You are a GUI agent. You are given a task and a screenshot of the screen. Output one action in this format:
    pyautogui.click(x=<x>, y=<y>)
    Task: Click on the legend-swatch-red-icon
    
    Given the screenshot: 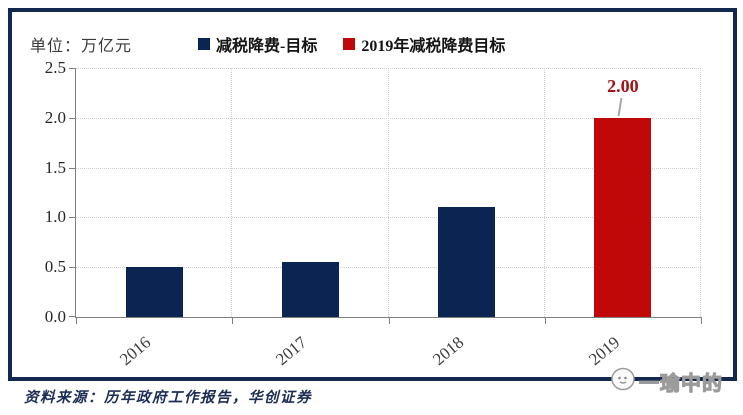 What is the action you would take?
    pyautogui.click(x=349, y=44)
    